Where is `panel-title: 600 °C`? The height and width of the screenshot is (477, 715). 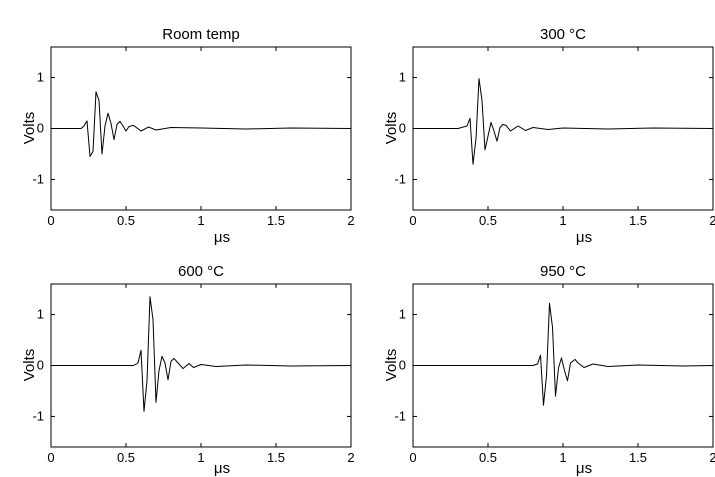
panel-title: 600 °C is located at coordinates (201, 271).